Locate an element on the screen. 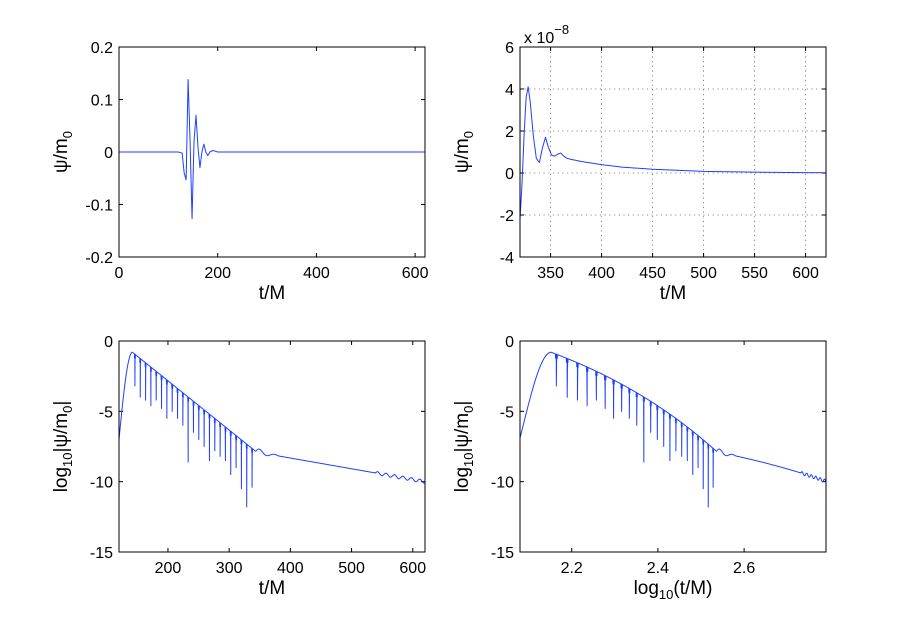 Image resolution: width=913 pixels, height=620 pixels. p2-ytick-label: -10 is located at coordinates (101, 483).